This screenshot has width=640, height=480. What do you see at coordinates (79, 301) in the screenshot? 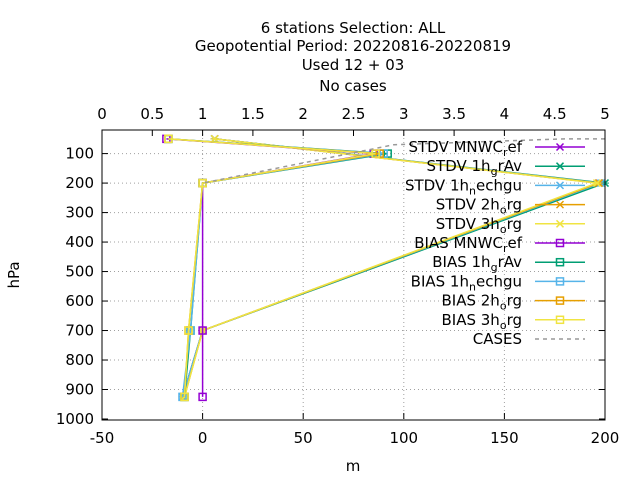
I see `y-tick-label: 600` at bounding box center [79, 301].